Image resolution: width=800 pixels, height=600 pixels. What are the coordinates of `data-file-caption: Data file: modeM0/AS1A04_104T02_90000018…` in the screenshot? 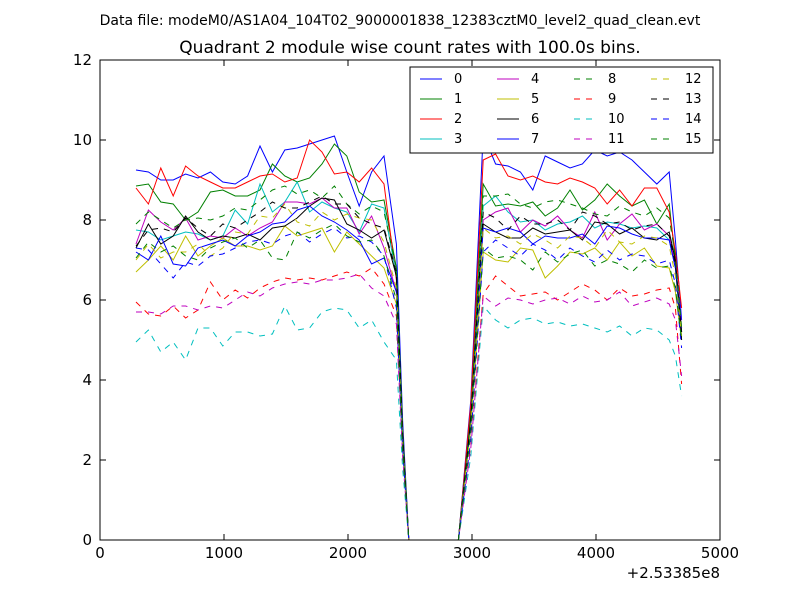 It's located at (400, 21).